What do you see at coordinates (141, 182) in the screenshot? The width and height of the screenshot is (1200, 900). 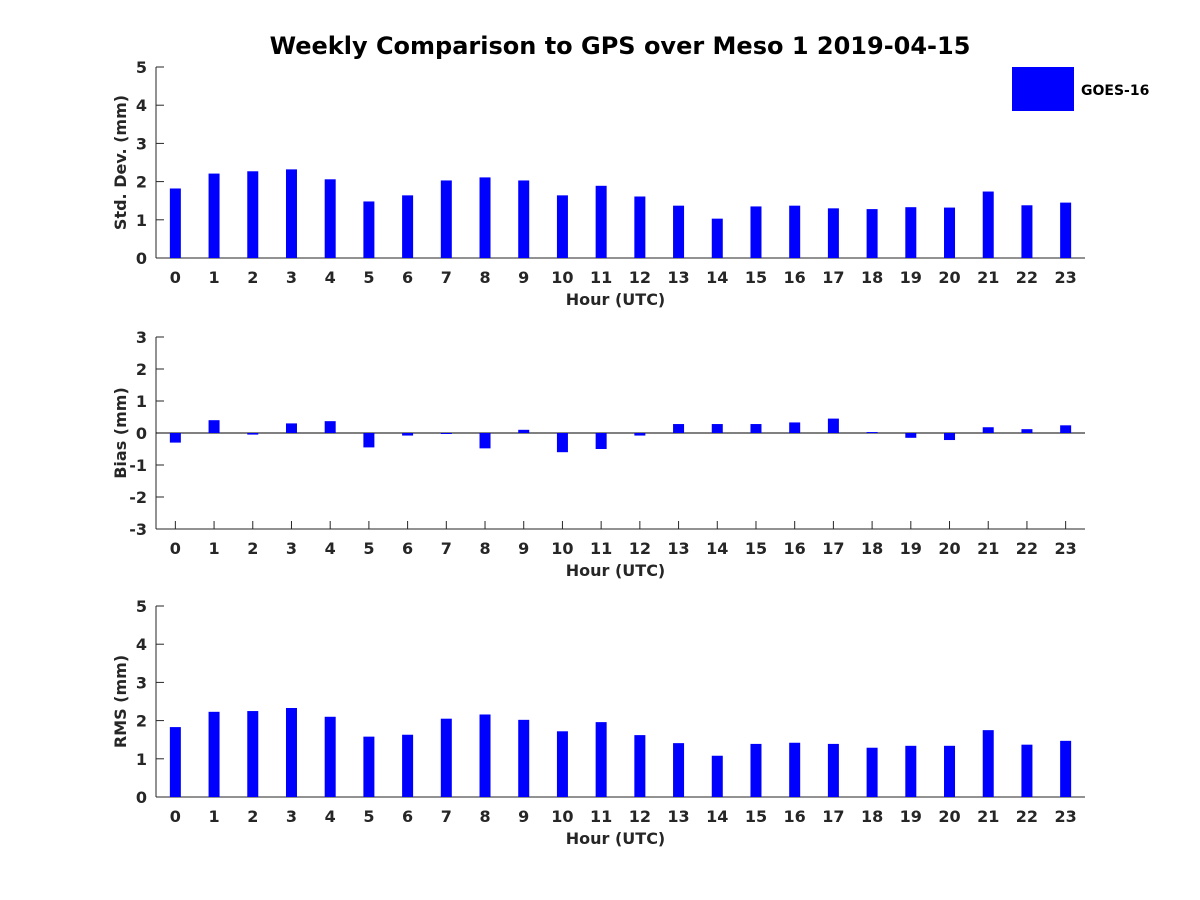 I see `std-dev-y-tick-label: 2` at bounding box center [141, 182].